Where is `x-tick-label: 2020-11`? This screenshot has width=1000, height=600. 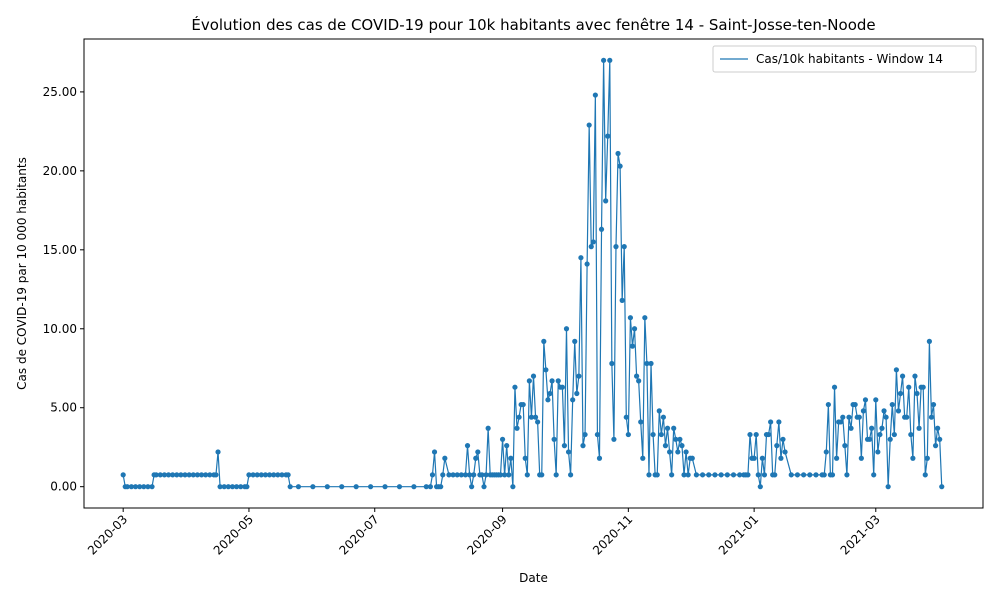 x-tick-label: 2020-11 is located at coordinates (612, 534).